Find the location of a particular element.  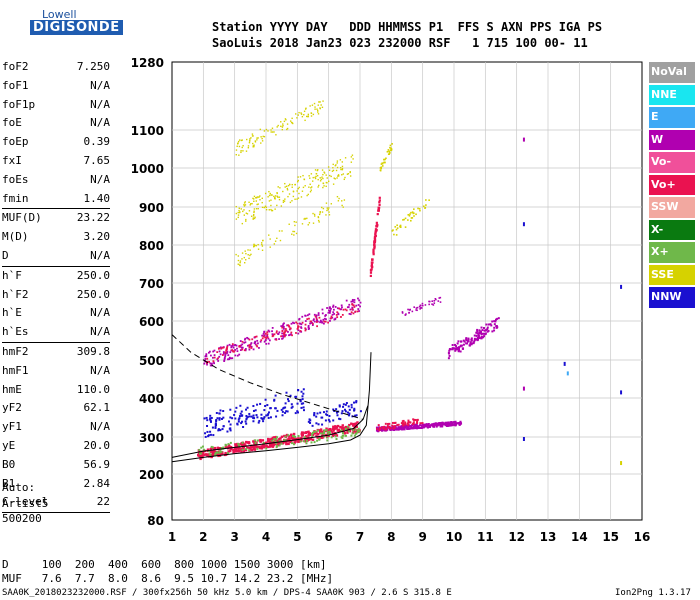

x-tick-label: 3 is located at coordinates (234, 537).